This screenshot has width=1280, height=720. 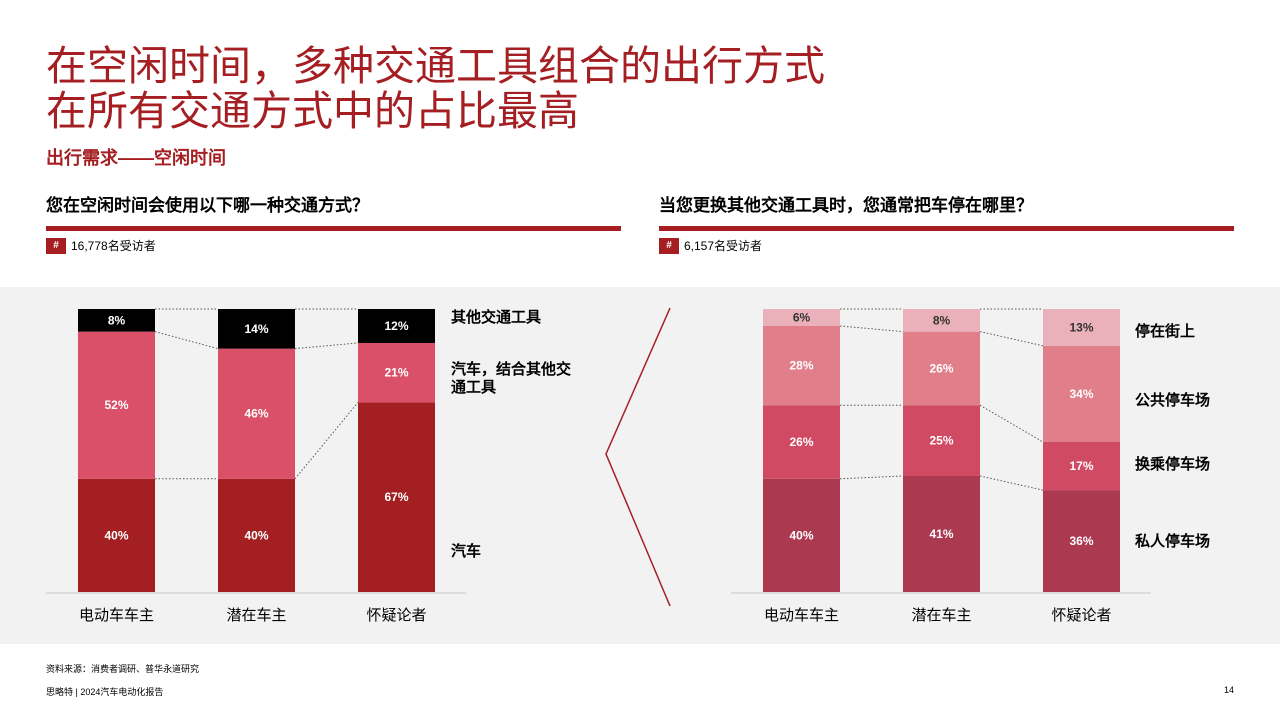 I want to click on left-respondents: # 16,778名受访者, so click(x=101, y=245).